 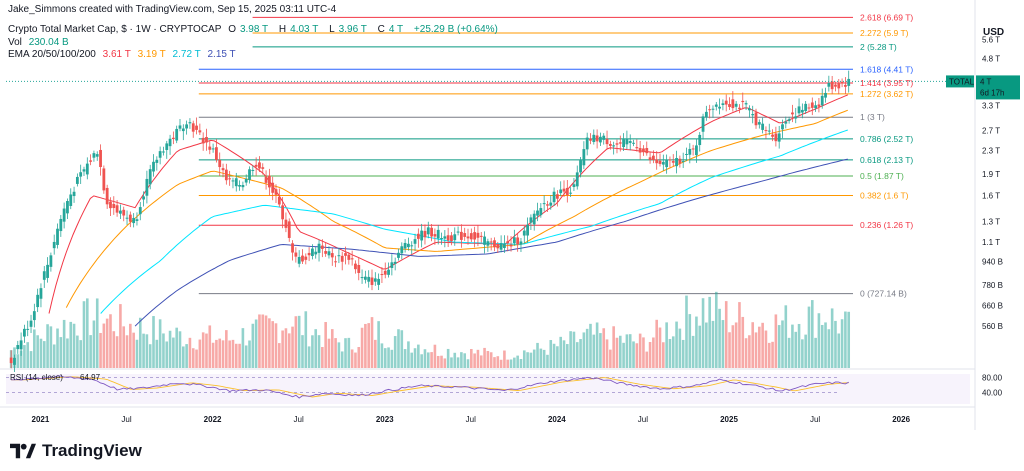 I want to click on rsi-axis-tick: 80.00, so click(x=992, y=378).